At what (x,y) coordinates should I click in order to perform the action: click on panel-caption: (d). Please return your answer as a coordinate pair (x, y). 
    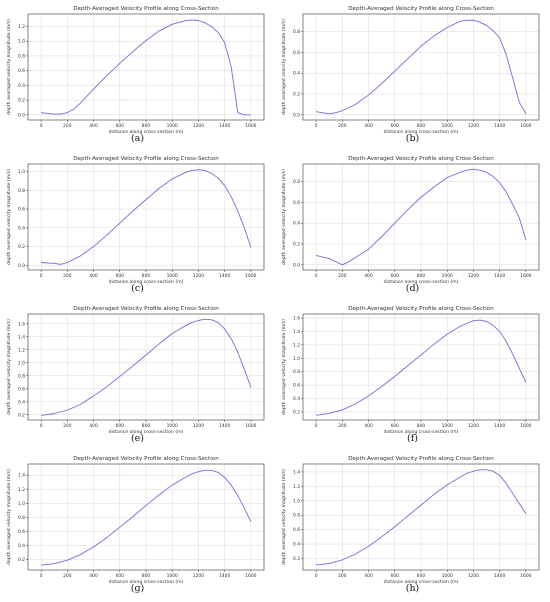
    Looking at the image, I should click on (412, 288).